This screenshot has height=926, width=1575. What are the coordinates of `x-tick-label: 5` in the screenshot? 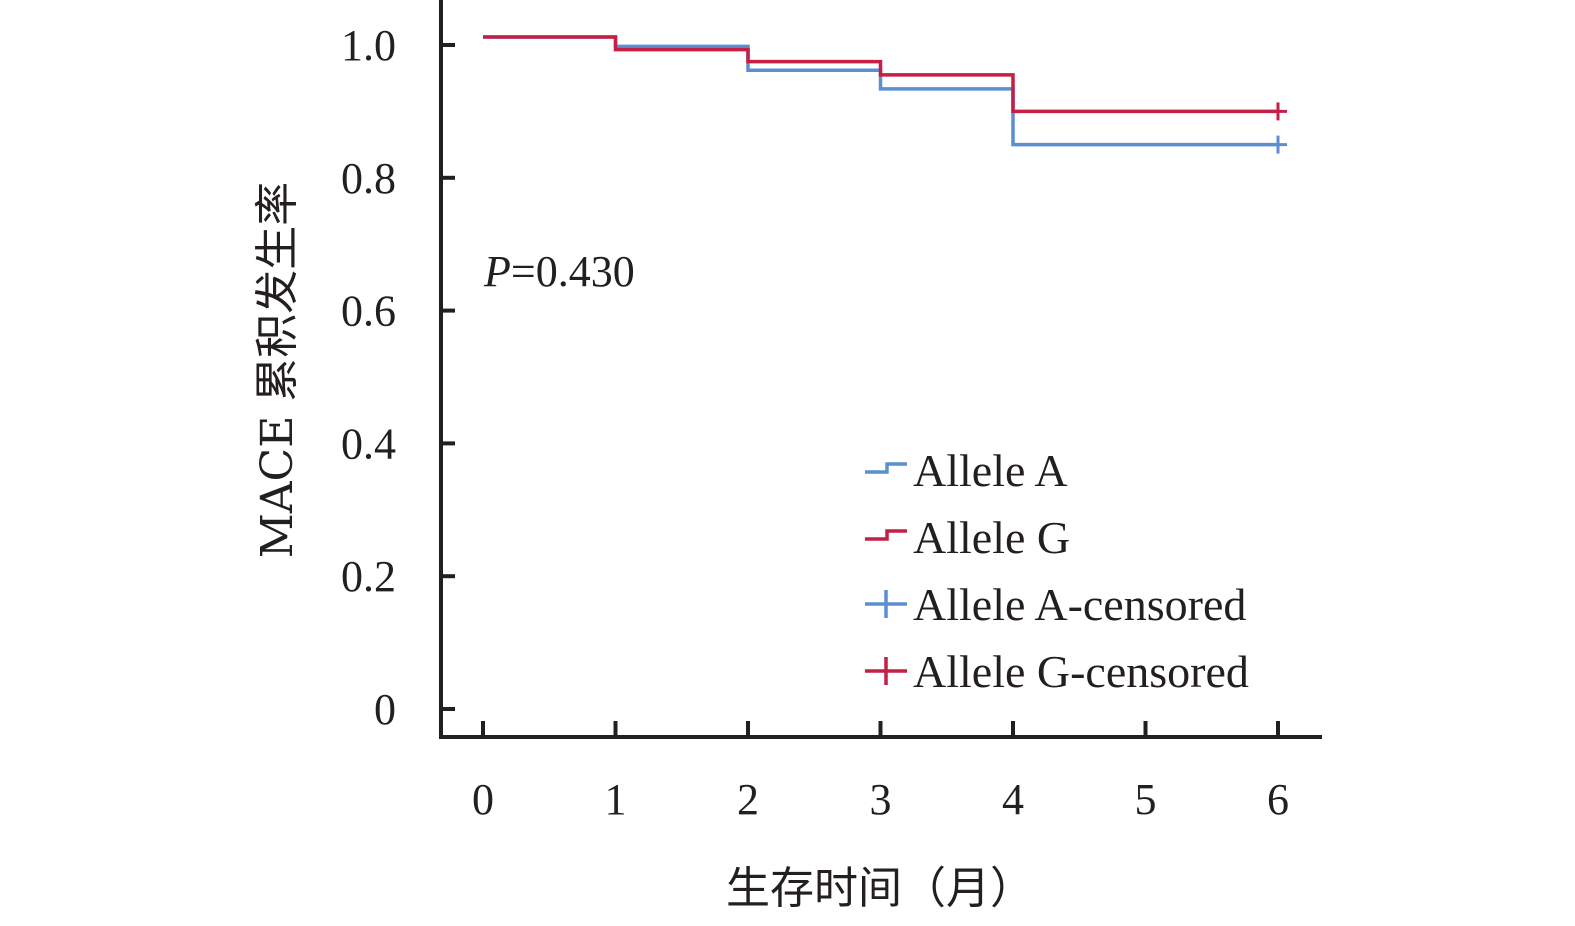 It's located at (1146, 799).